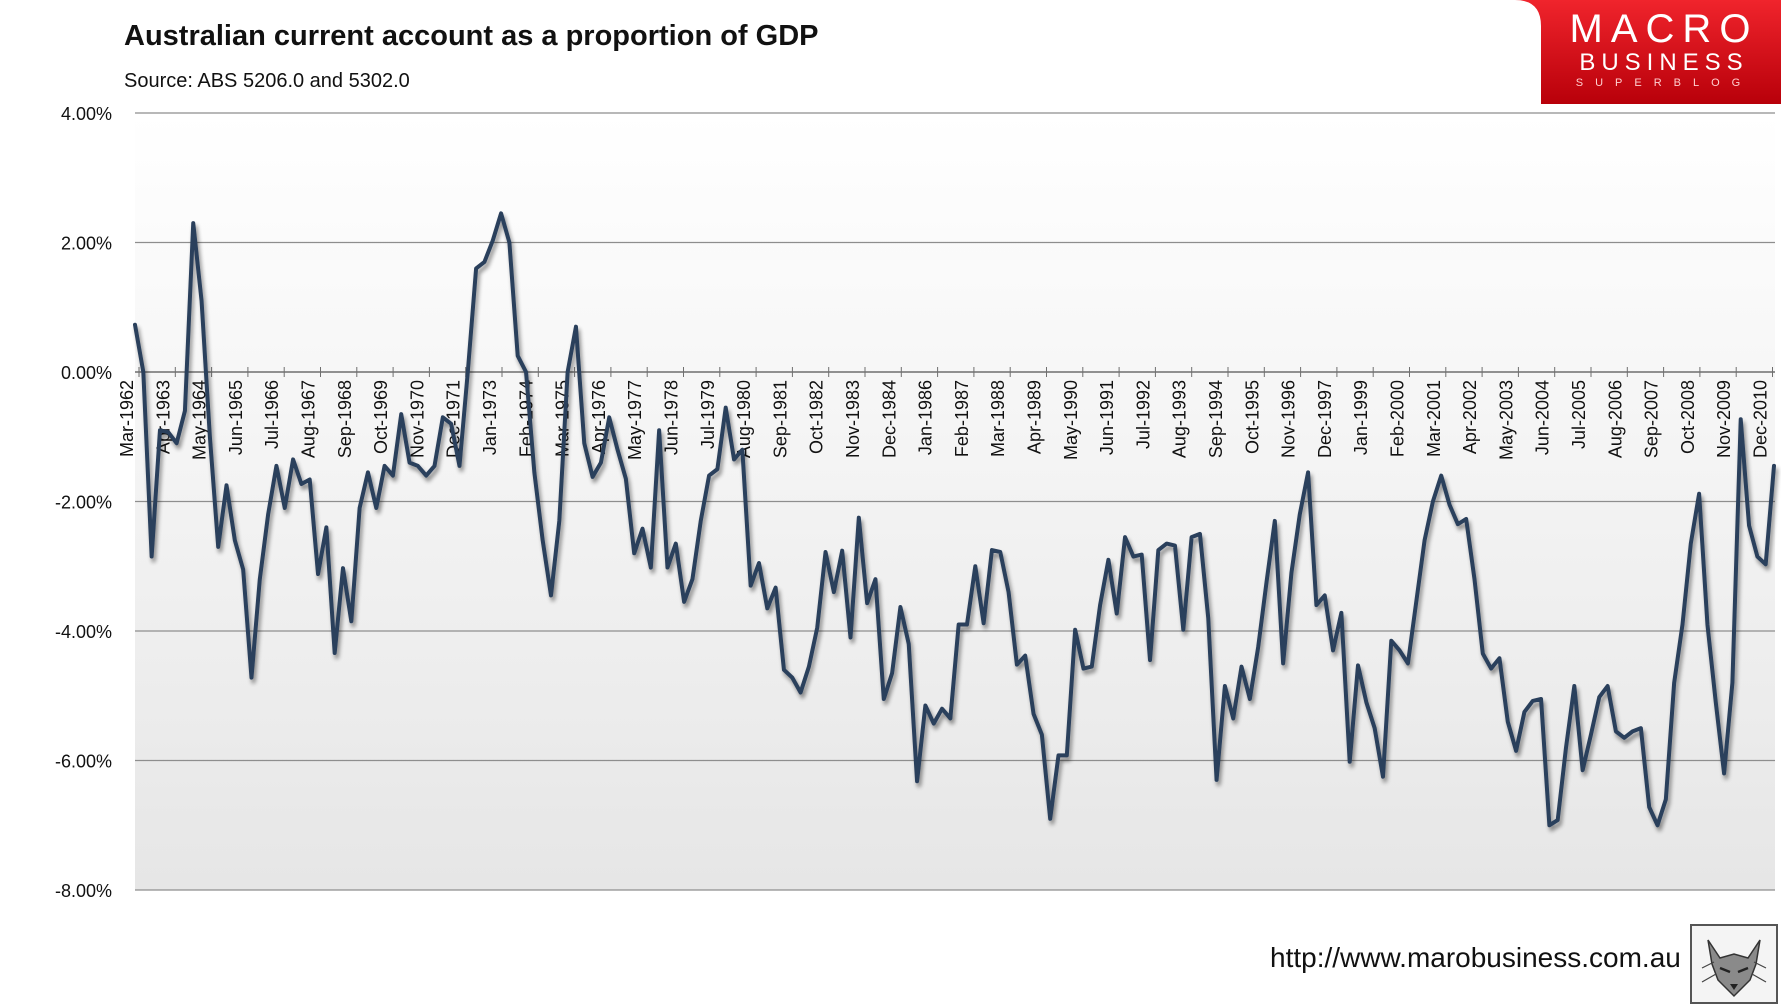 This screenshot has width=1781, height=1007. What do you see at coordinates (1579, 414) in the screenshot?
I see `x-tick-label-40: Jul-2005` at bounding box center [1579, 414].